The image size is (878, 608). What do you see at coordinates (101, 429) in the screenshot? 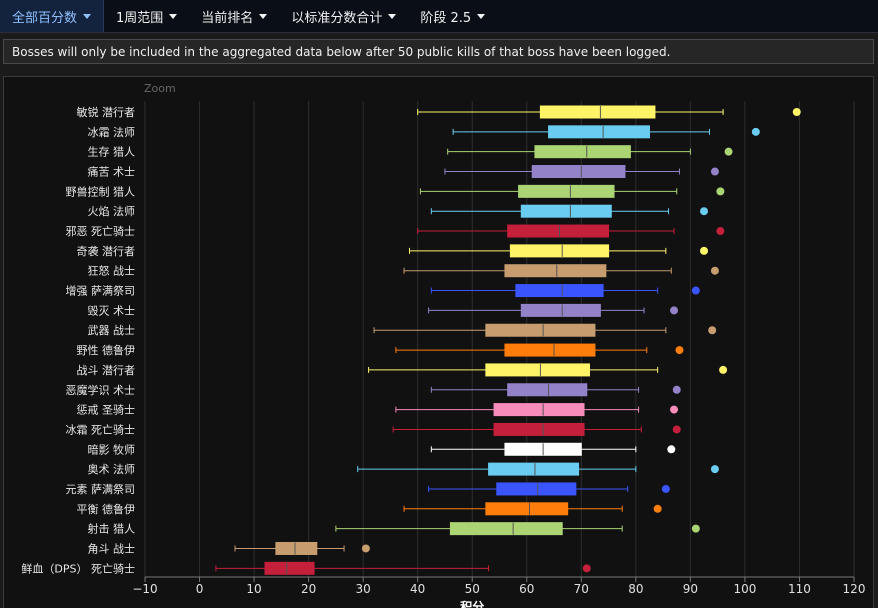
I see `category-label: 冰霜 死亡骑士` at bounding box center [101, 429].